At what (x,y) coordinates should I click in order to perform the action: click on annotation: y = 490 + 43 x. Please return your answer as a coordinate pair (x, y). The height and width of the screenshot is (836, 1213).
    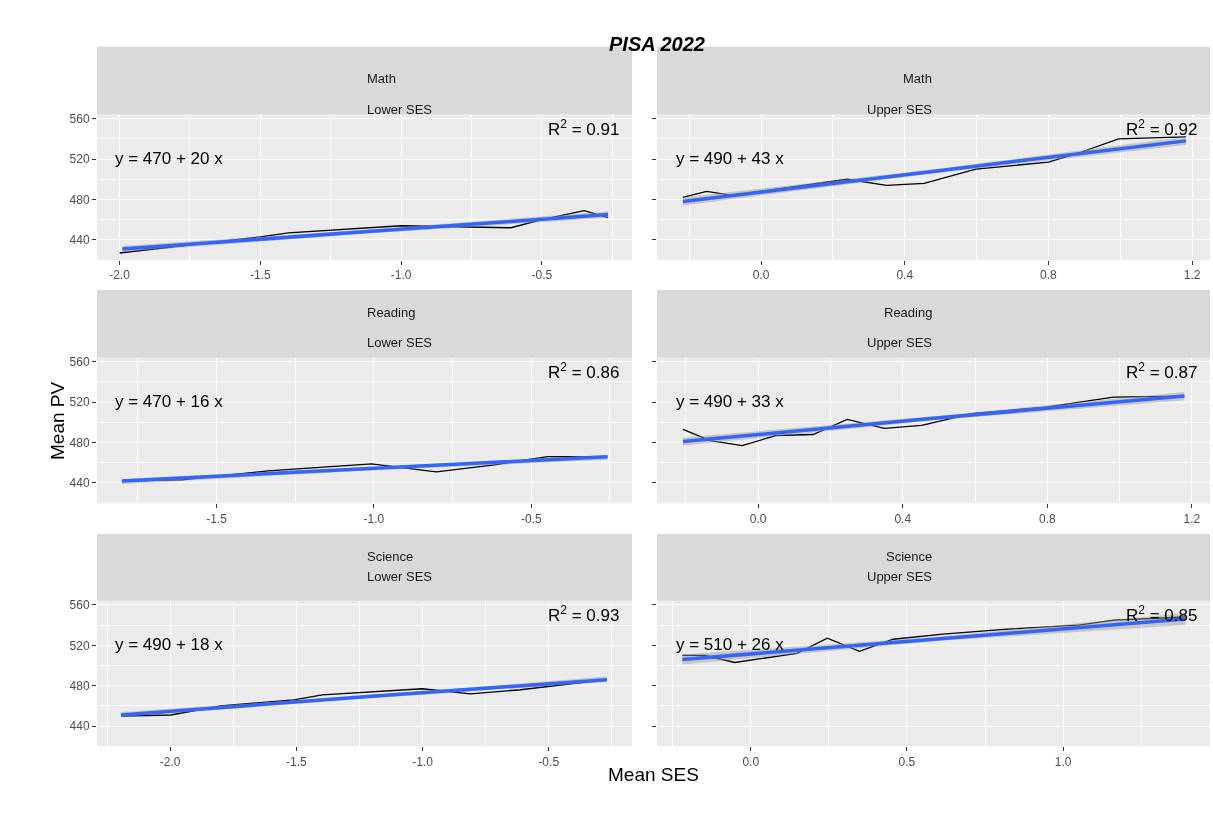
    Looking at the image, I should click on (730, 158).